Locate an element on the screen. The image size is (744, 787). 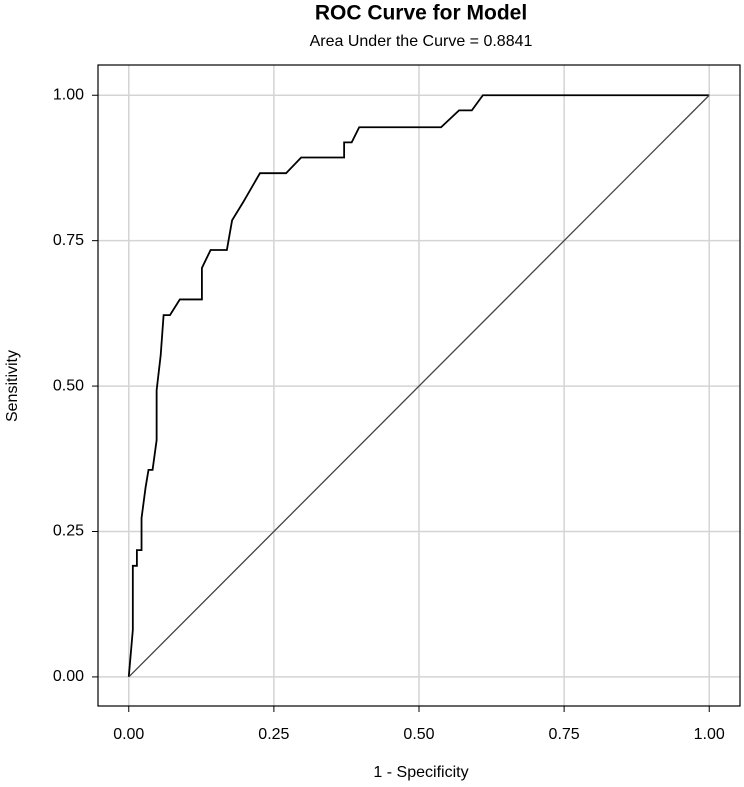
x-tick-label: 0.00 is located at coordinates (128, 734).